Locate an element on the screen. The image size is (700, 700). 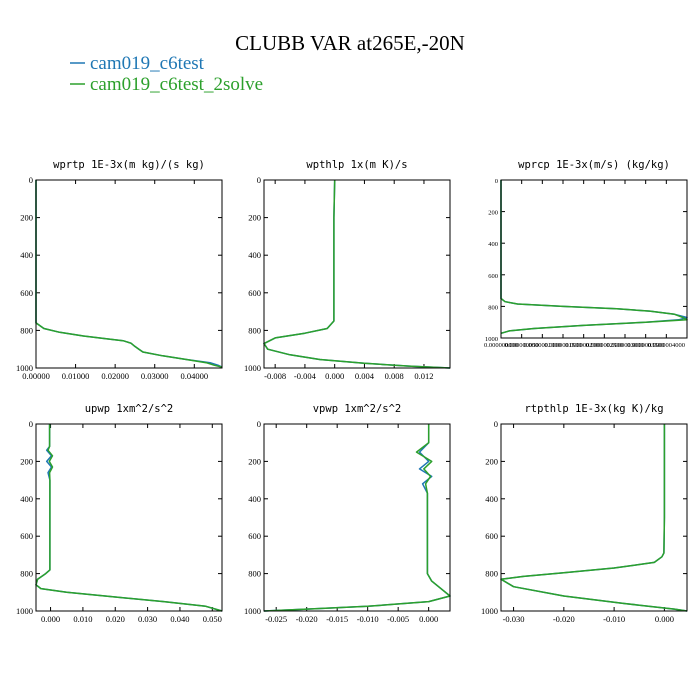
panel-title: upwp 1xm^2/s^2 is located at coordinates (129, 409).